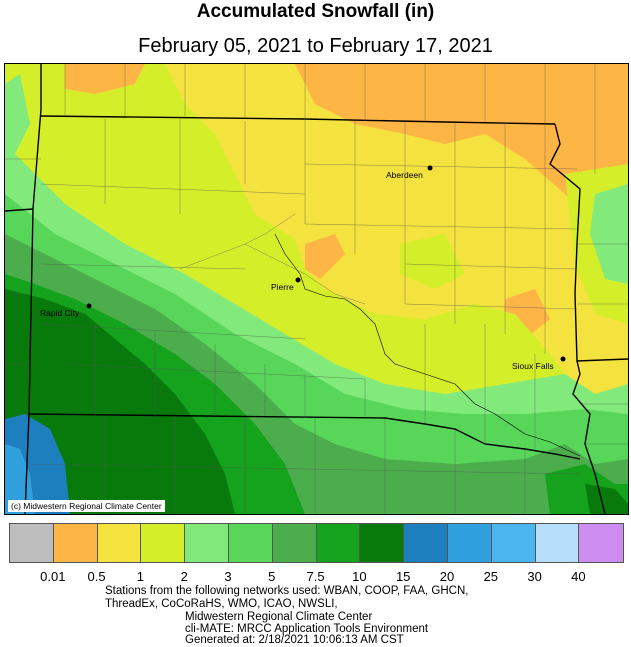  I want to click on city-label-sioux-falls: Sioux Falls, so click(533, 366).